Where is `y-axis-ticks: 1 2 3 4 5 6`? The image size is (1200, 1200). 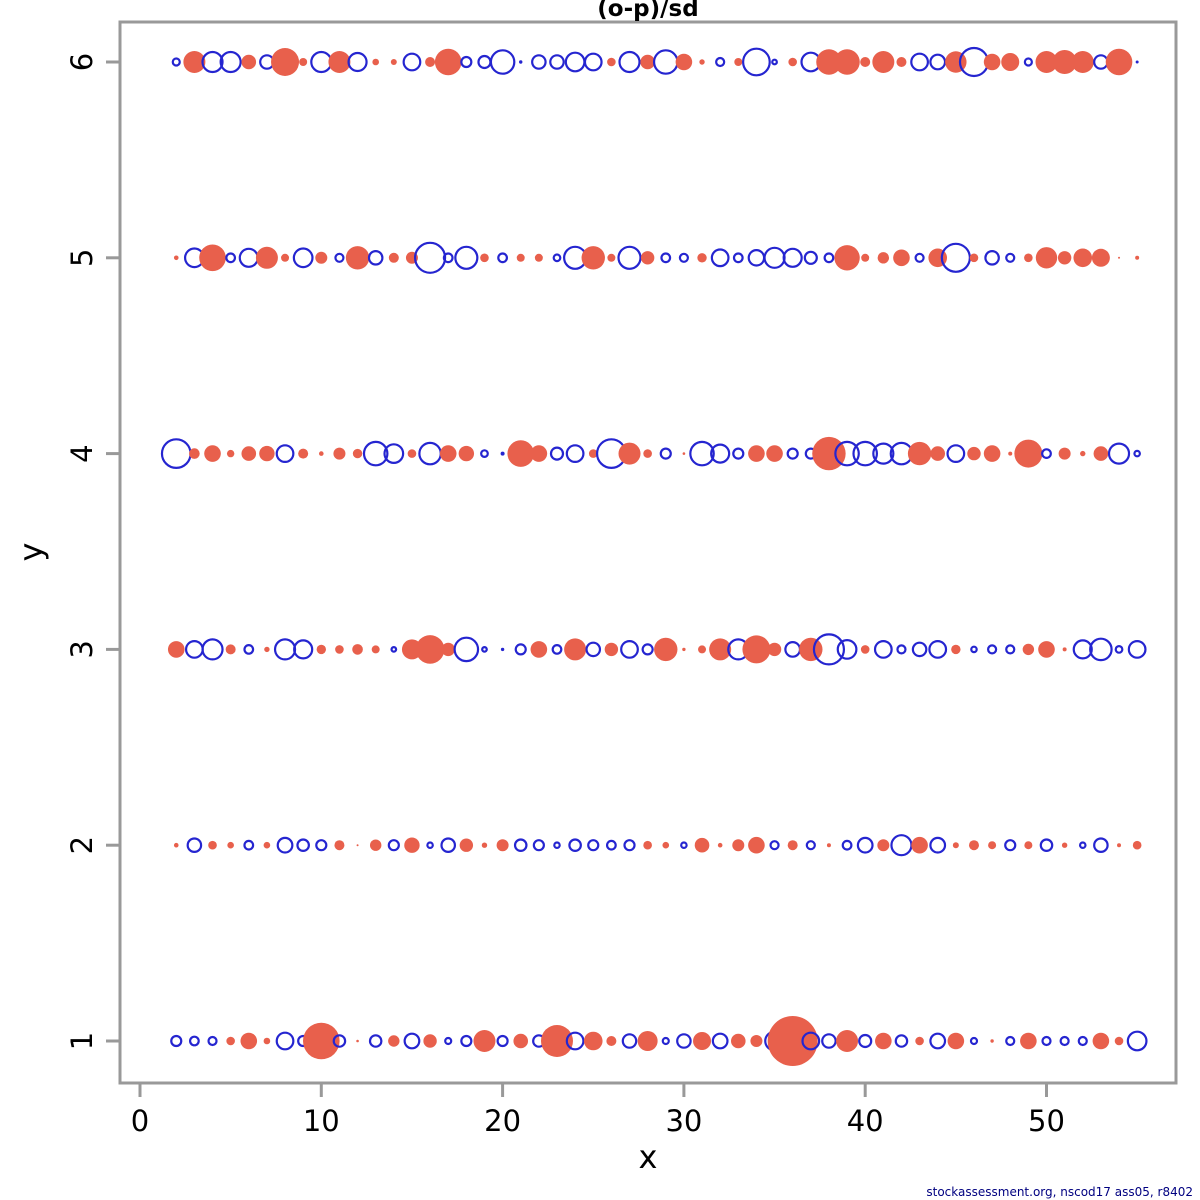 y-axis-ticks: 1 2 3 4 5 6 is located at coordinates (92, 551).